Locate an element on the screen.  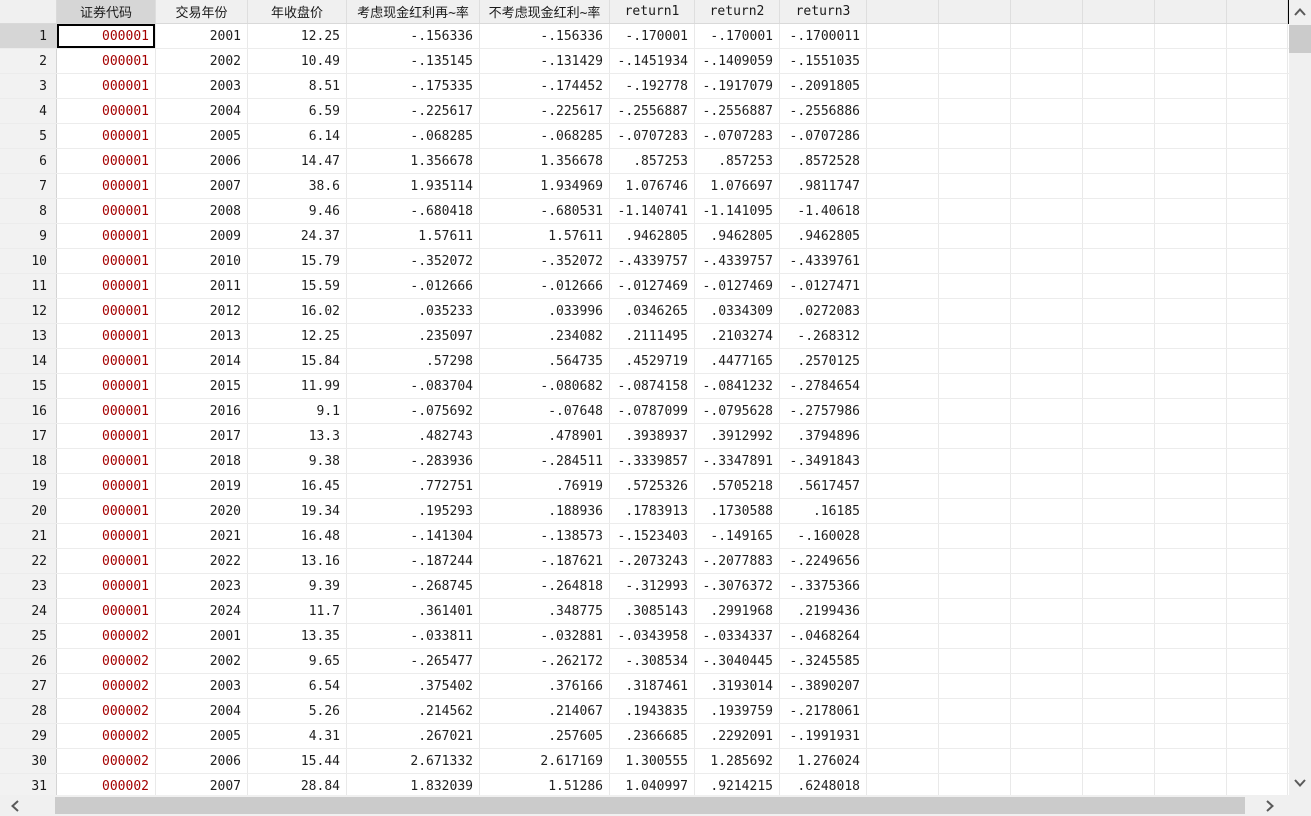
cell: .3912992 is located at coordinates (737, 436).